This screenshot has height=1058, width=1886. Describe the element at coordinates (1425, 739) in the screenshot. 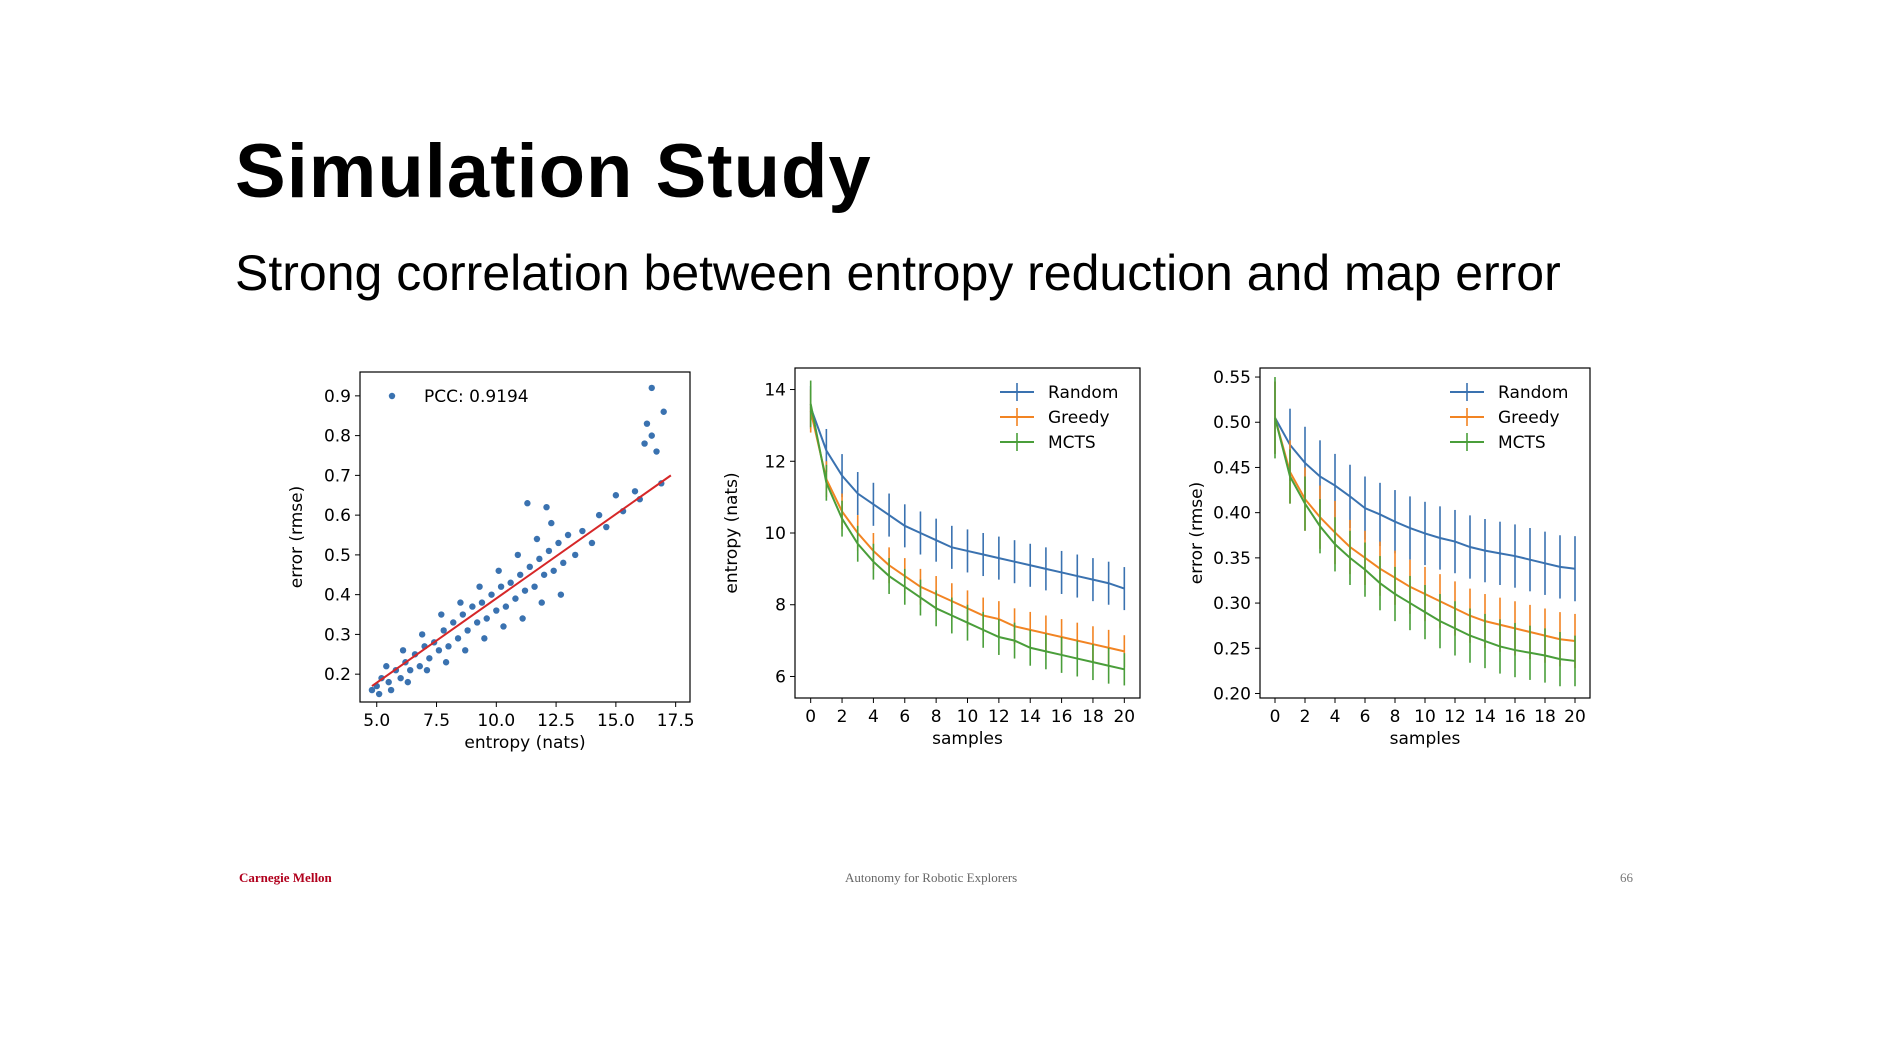

I see `x-axis-label: samples` at that location.